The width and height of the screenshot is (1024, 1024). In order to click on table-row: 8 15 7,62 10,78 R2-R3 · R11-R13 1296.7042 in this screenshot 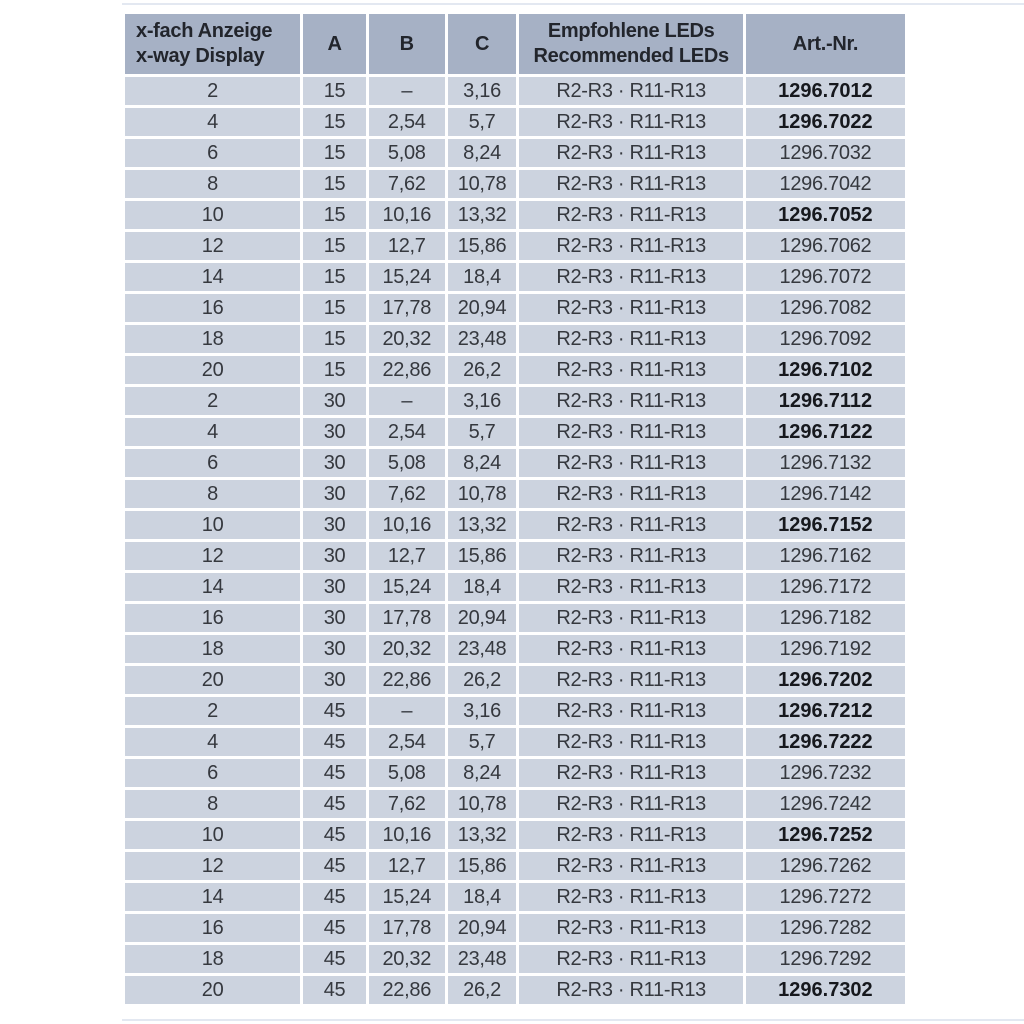, I will do `click(515, 184)`.